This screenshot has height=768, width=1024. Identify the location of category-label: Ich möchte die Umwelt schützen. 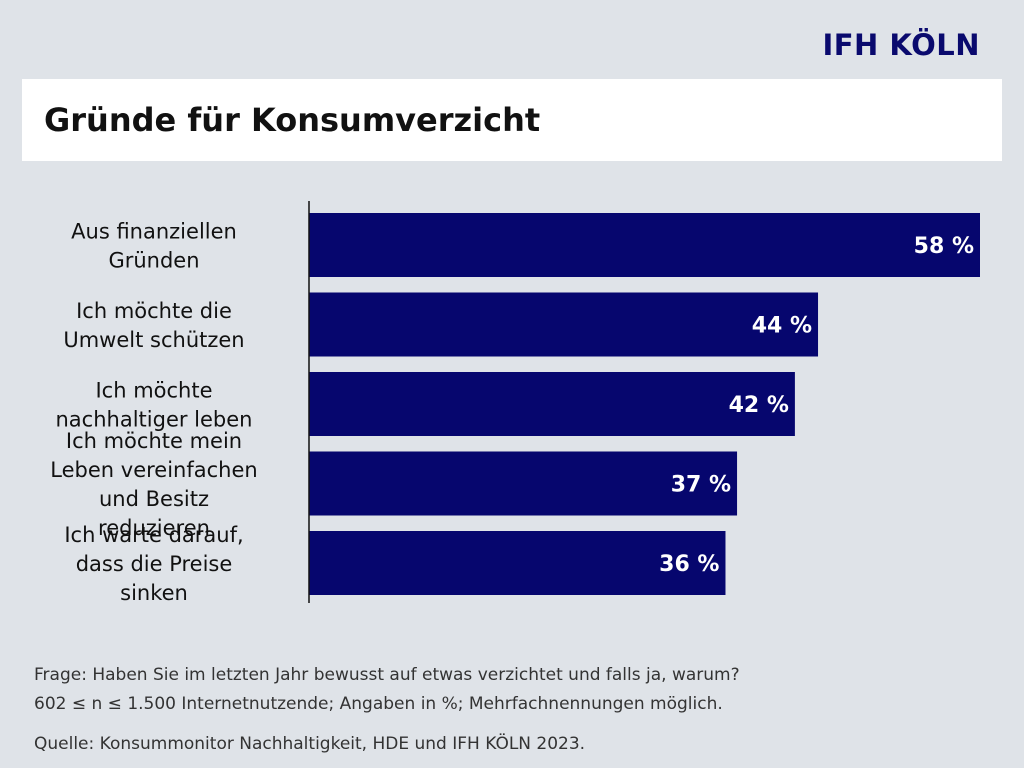
(153, 325).